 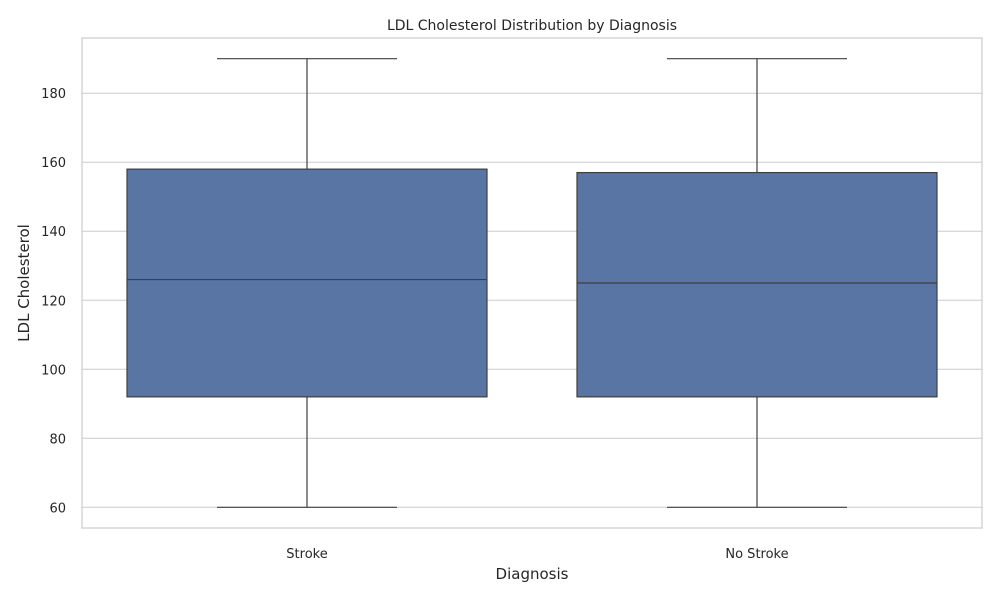 What do you see at coordinates (306, 554) in the screenshot?
I see `x-tick-label: Stroke` at bounding box center [306, 554].